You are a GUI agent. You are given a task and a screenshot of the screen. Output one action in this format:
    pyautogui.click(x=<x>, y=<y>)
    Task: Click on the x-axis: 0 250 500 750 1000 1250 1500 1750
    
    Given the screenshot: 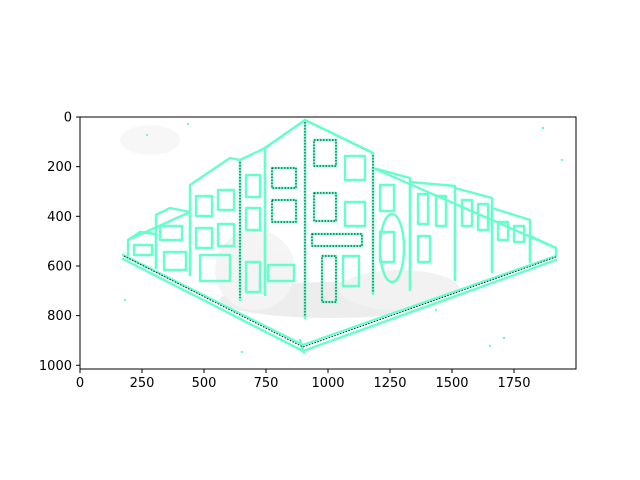 What is the action you would take?
    pyautogui.click(x=303, y=380)
    